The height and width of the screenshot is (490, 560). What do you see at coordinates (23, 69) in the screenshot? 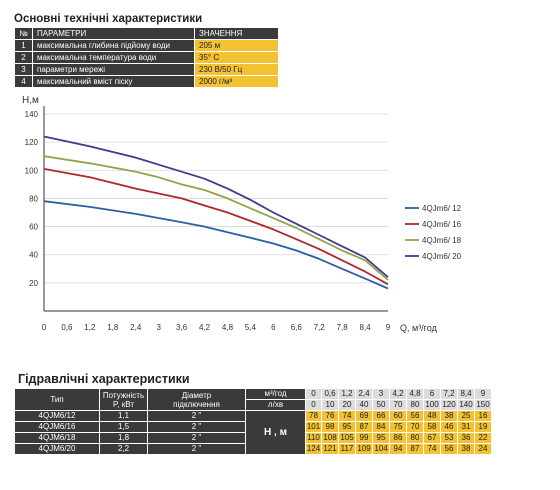
I see `spec-row-n: 3` at bounding box center [23, 69].